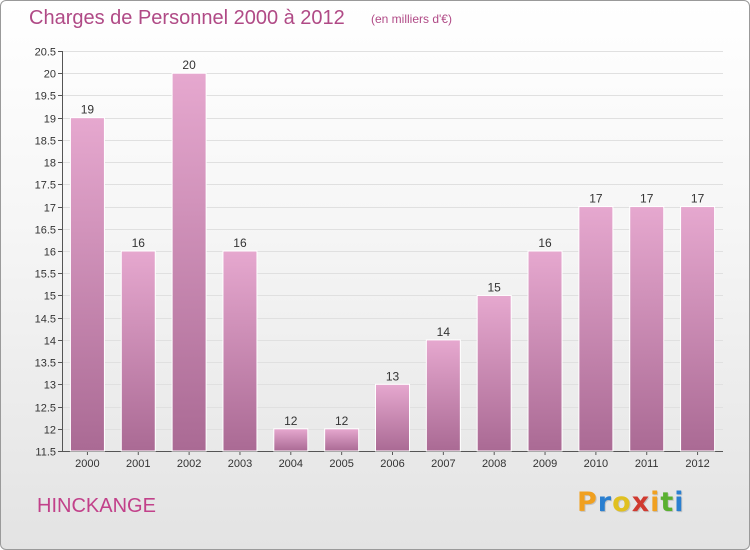  Describe the element at coordinates (189, 464) in the screenshot. I see `x-tick-label: 2002` at that location.